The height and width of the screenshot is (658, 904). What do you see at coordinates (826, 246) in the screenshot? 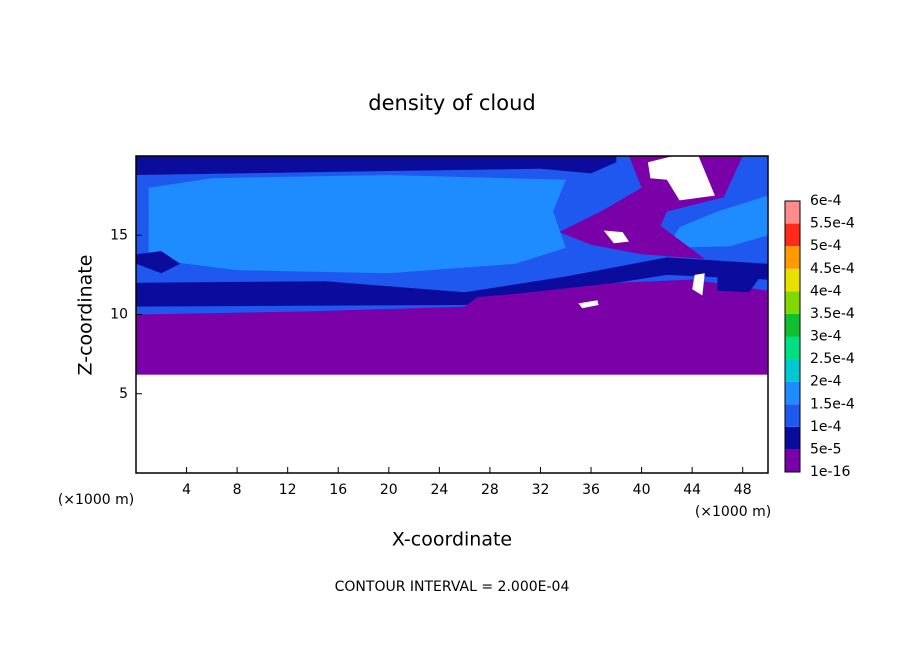
I see `colorbar-label: 5e-4` at bounding box center [826, 246].